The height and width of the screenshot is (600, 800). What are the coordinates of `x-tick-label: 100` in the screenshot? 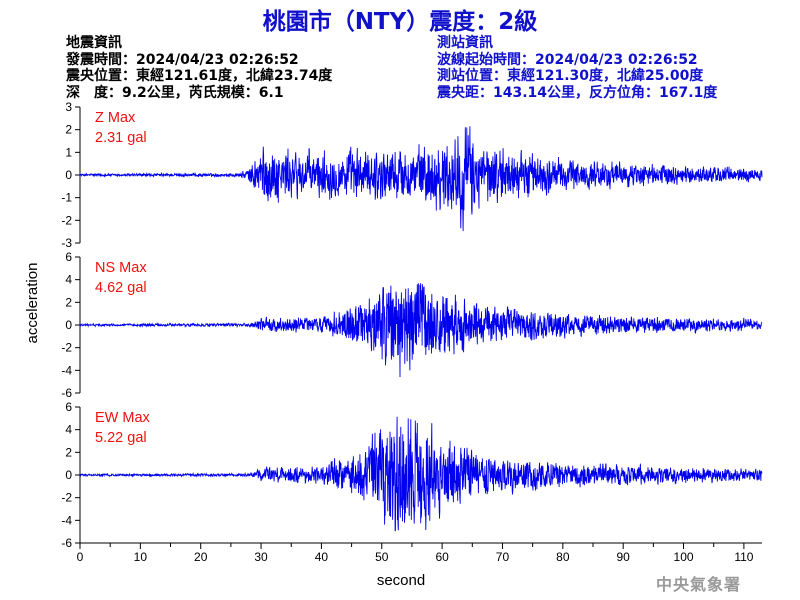 It's located at (684, 557).